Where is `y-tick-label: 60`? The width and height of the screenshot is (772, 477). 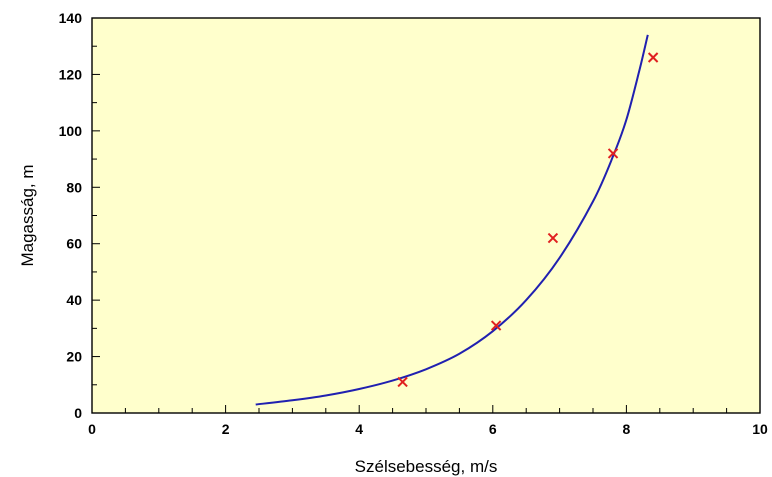 y-tick-label: 60 is located at coordinates (74, 244).